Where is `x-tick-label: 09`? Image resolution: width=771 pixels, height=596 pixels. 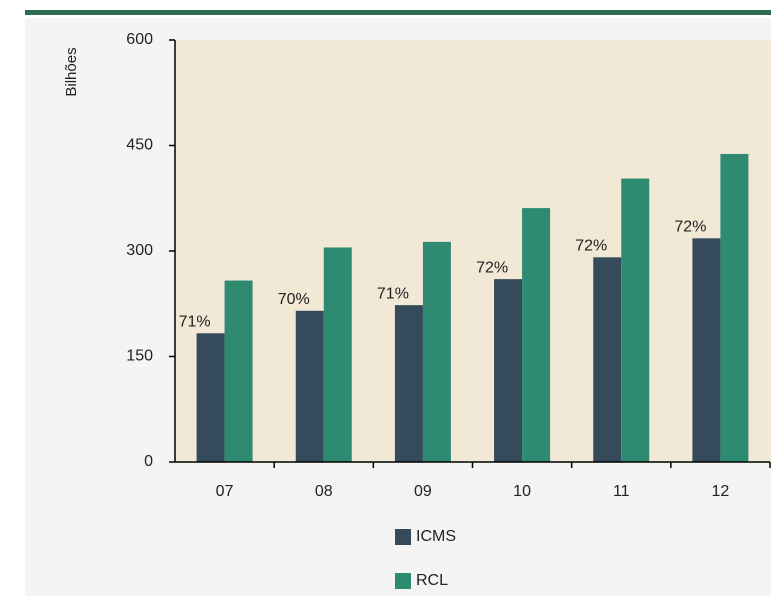 x-tick-label: 09 is located at coordinates (423, 491).